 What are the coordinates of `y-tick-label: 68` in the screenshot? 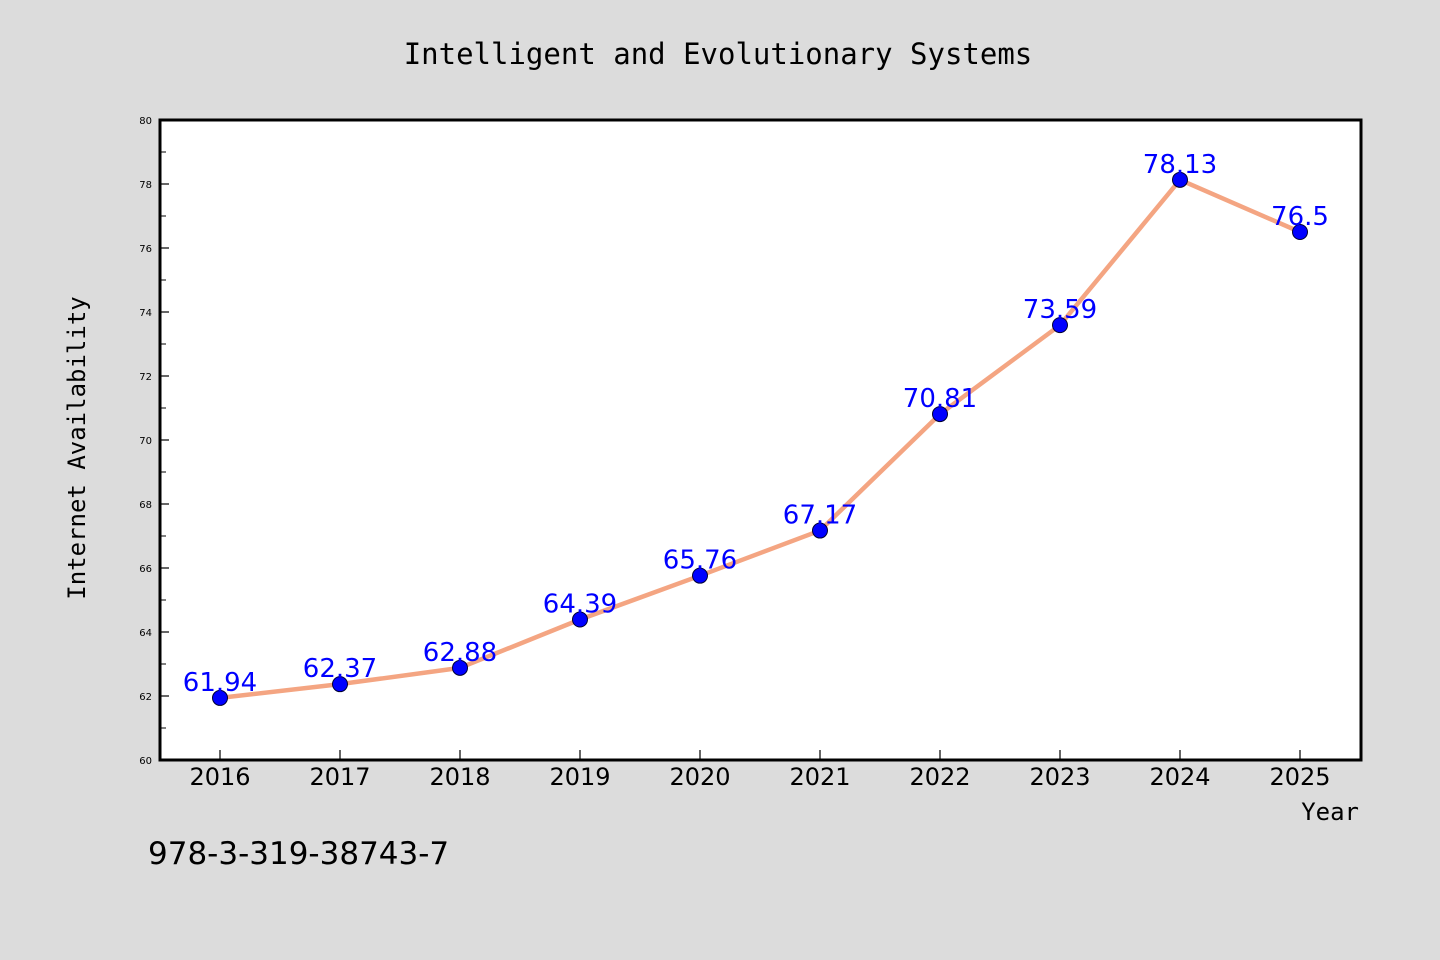 It's located at (145, 505).